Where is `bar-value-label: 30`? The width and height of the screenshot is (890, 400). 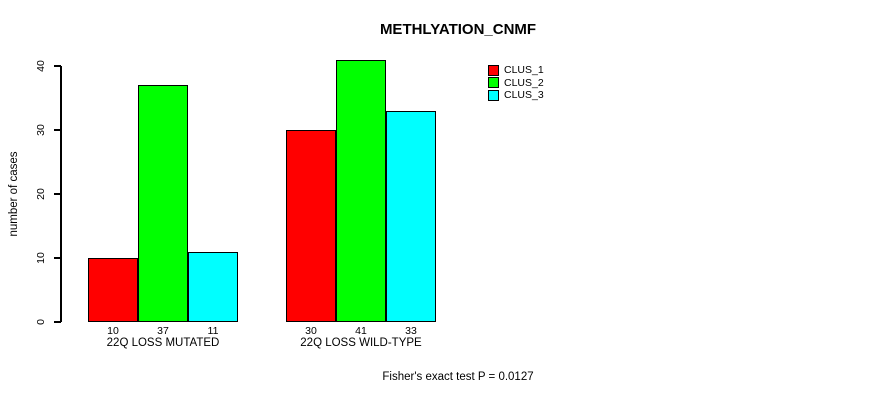
bar-value-label: 30 is located at coordinates (311, 331).